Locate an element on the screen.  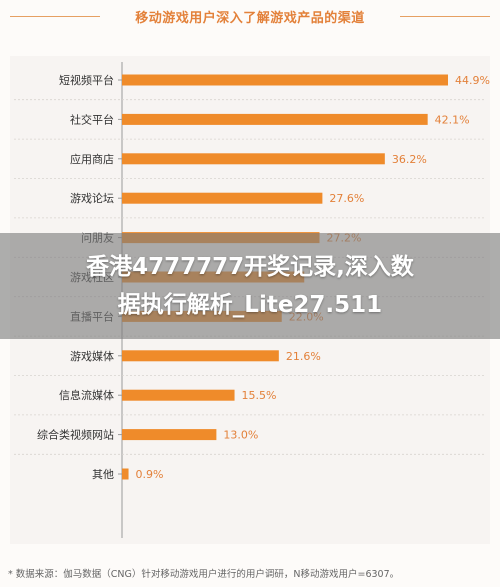
value-label: 36.2% is located at coordinates (409, 159).